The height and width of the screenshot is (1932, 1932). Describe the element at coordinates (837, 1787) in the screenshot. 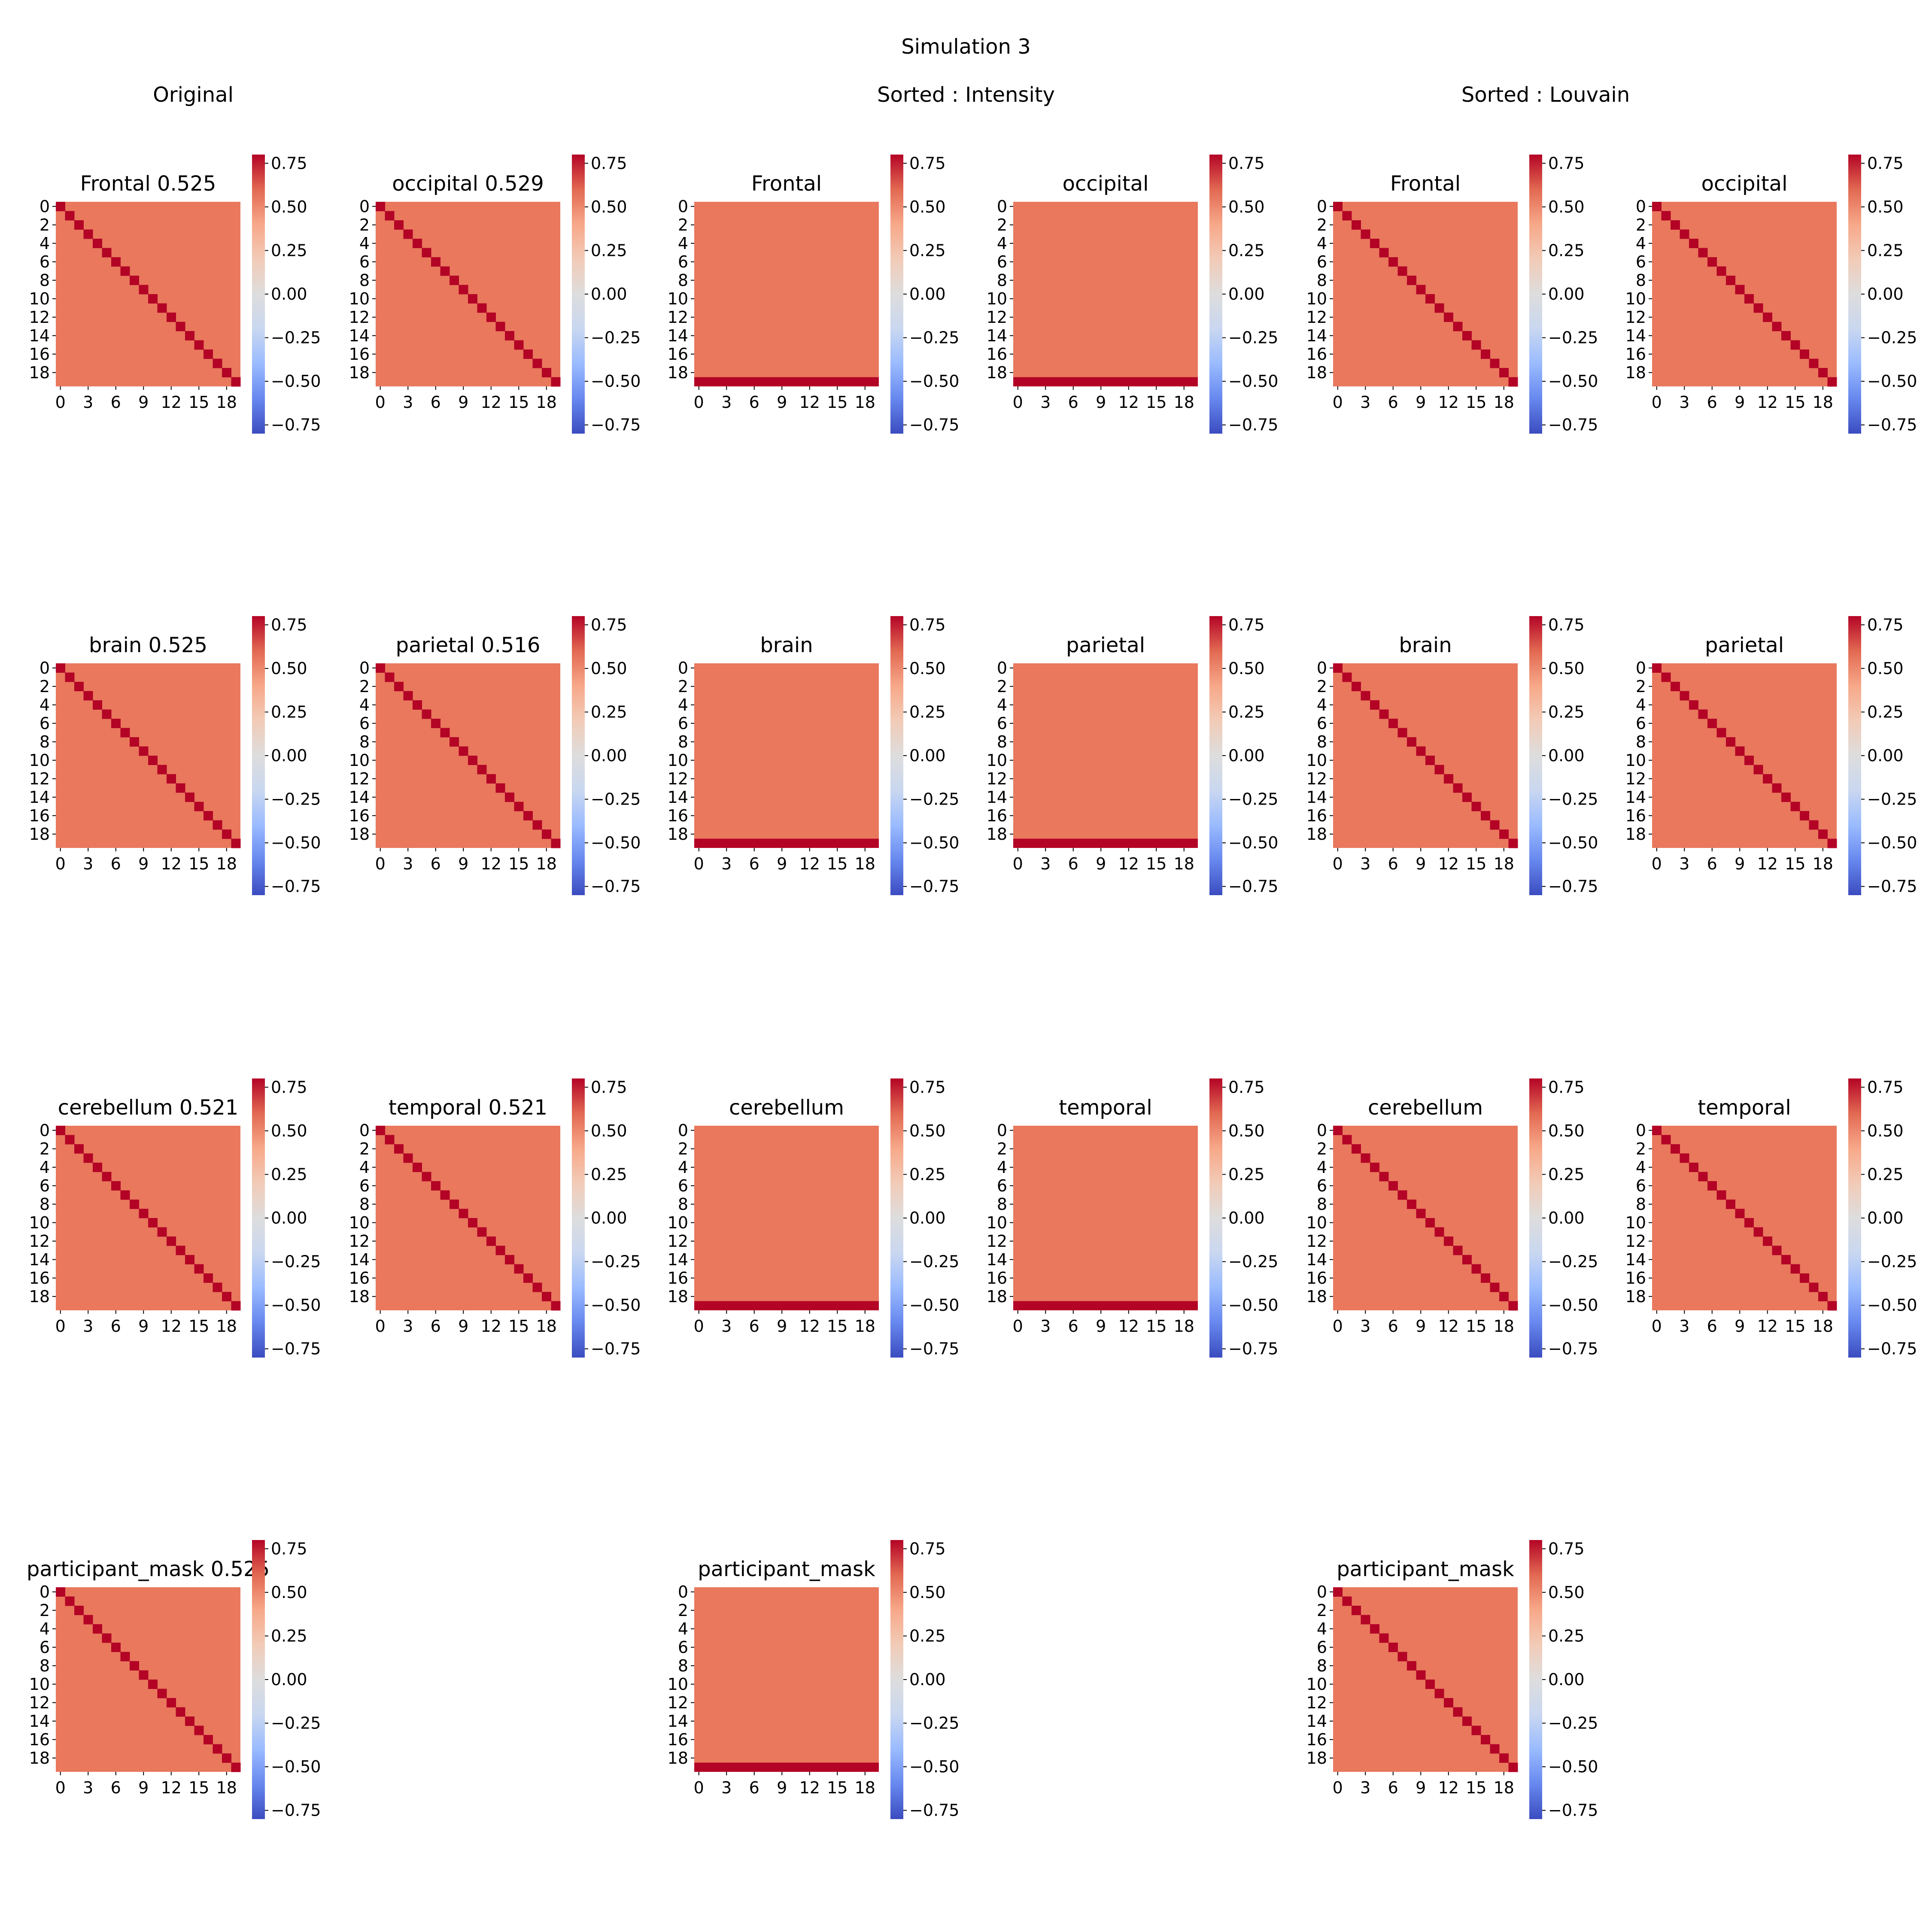

I see `x-tick-label: 15` at that location.